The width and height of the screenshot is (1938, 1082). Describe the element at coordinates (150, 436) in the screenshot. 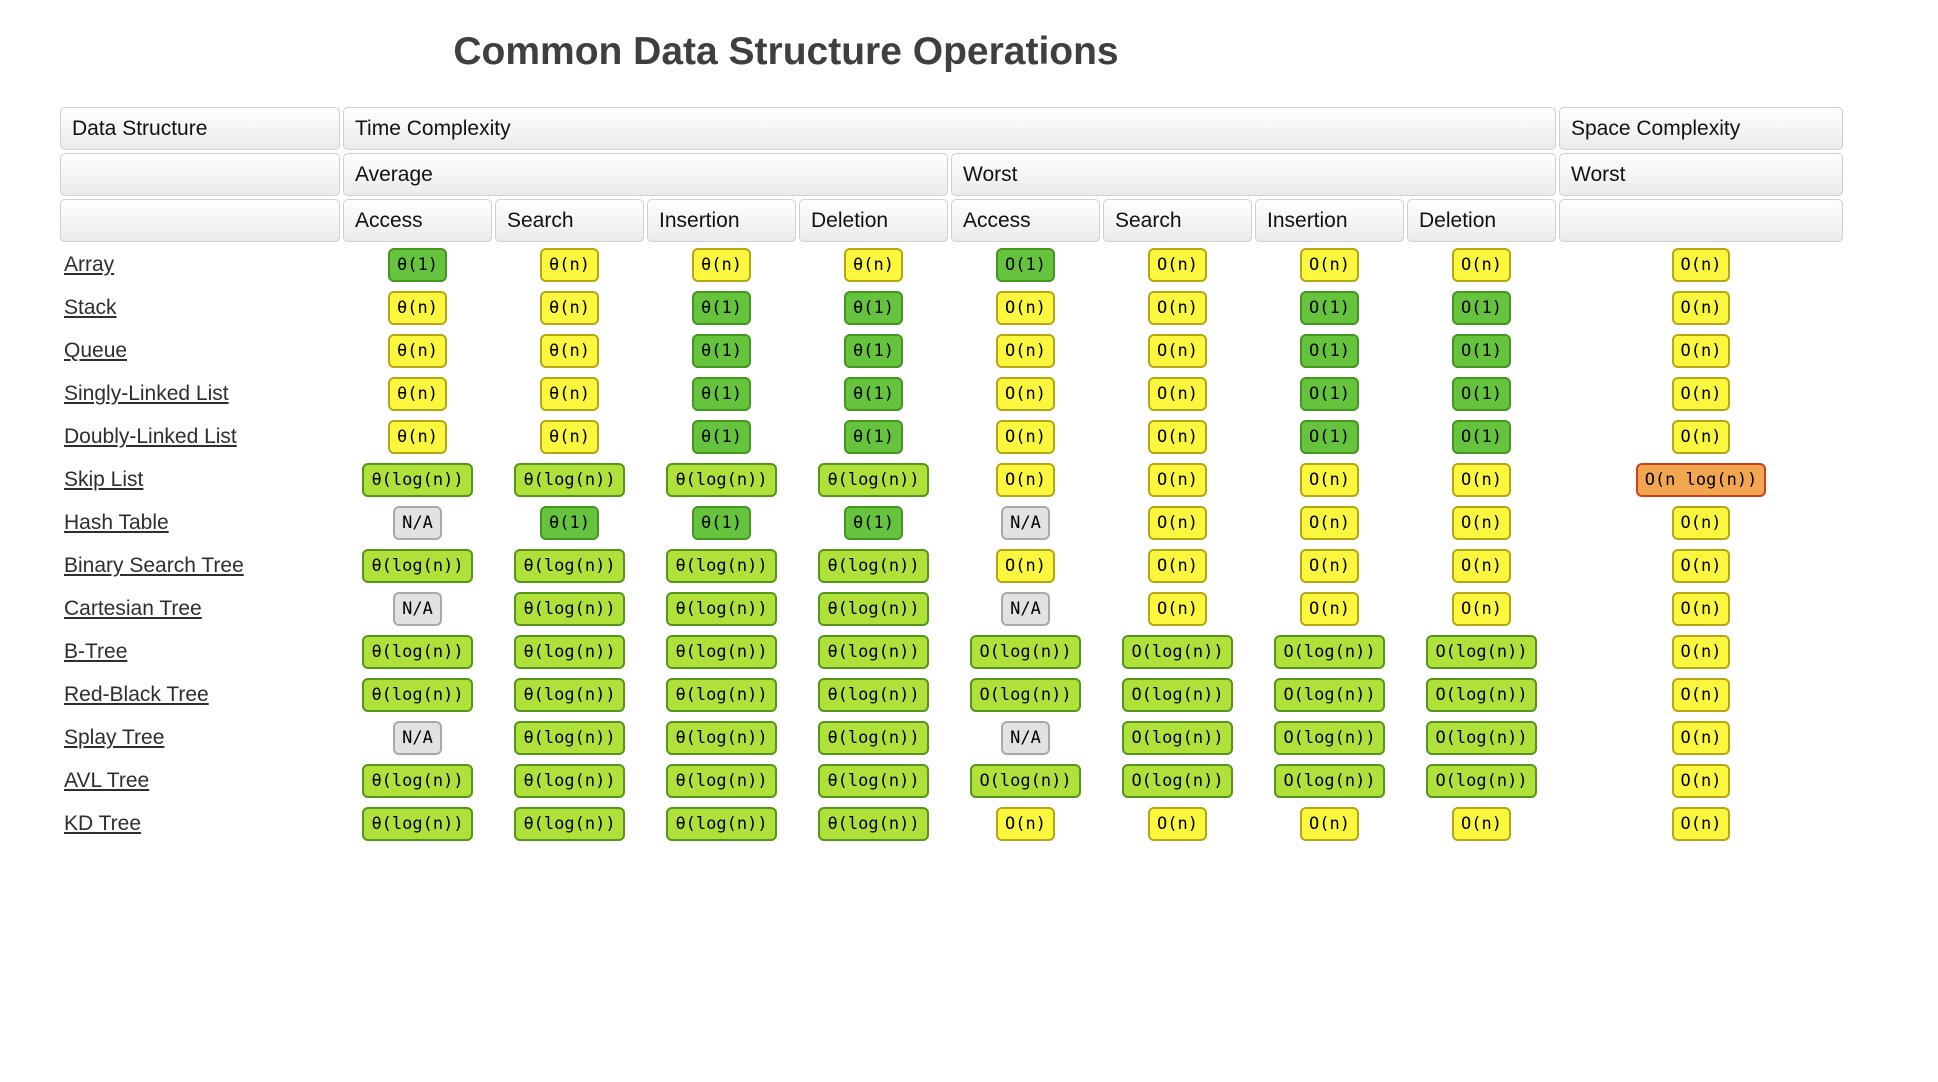

I see `data-structure-link: Doubly-Linked List` at that location.